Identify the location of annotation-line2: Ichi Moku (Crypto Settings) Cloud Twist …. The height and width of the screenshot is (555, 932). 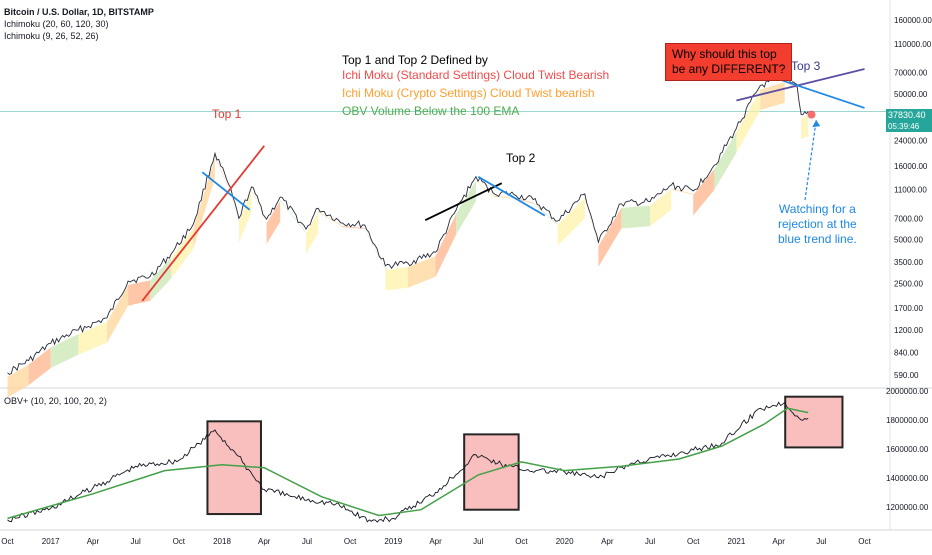
(468, 93).